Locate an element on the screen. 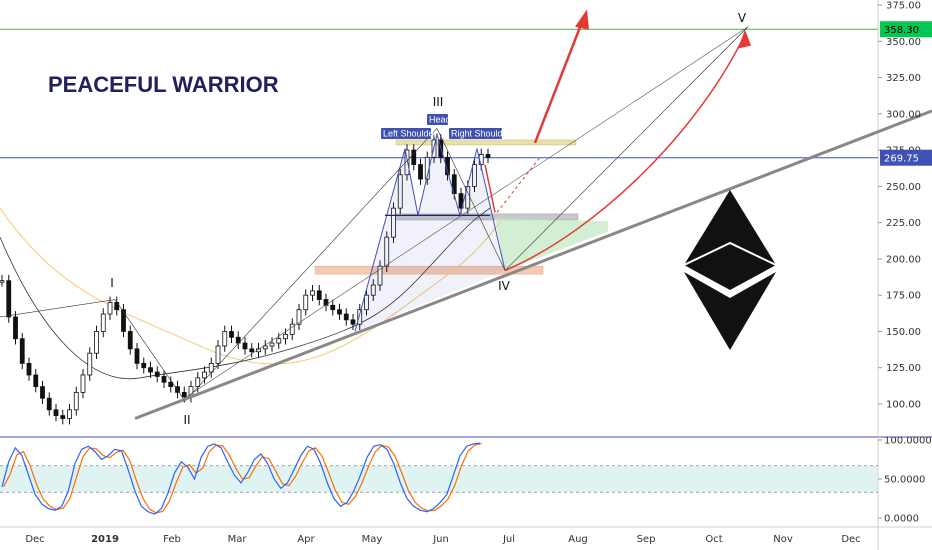 Image resolution: width=932 pixels, height=550 pixels. ethereum-logo-top is located at coordinates (730, 240).